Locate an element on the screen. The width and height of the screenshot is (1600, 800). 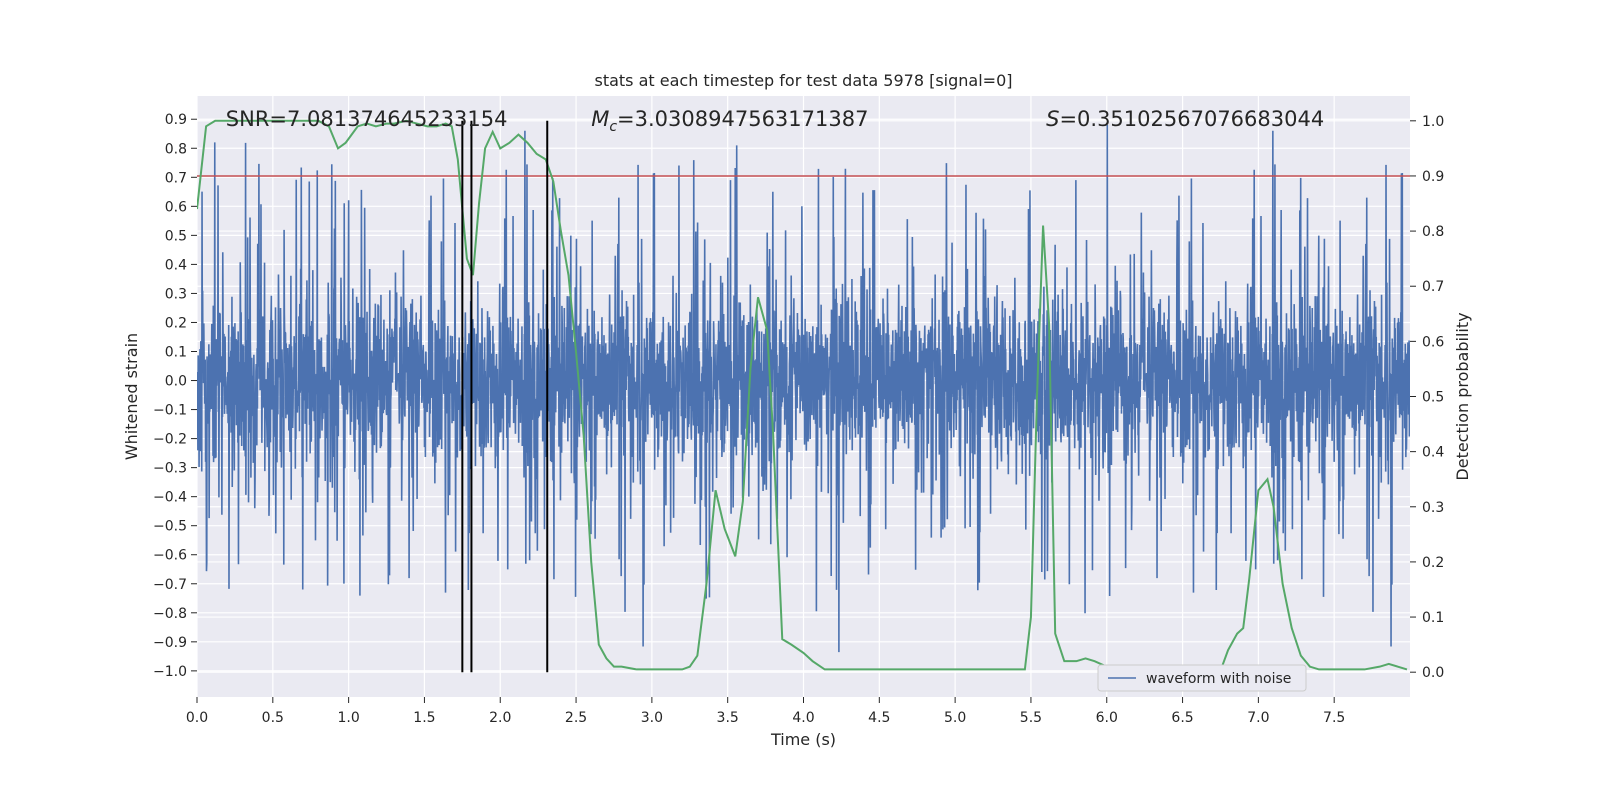
y-axis-right: 1.0 0.9 0.8 0.7 0.6 0.5 0.4 0.3 0.2 0.1 0.0 is located at coordinates (1427, 397).